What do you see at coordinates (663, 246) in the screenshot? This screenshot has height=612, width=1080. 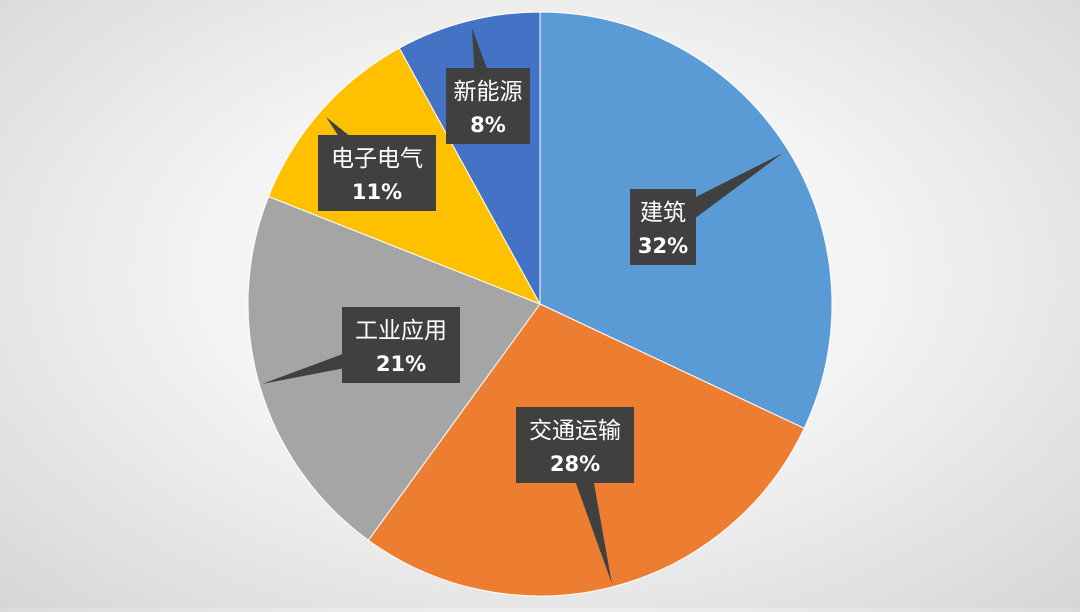 I see `slice-percent-label: 32%` at bounding box center [663, 246].